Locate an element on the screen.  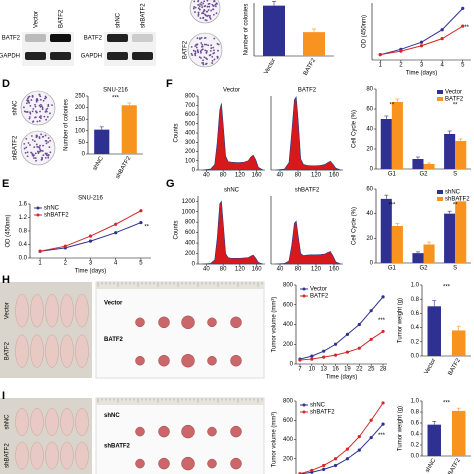
x-tick-label: 22 is located at coordinates (359, 370).